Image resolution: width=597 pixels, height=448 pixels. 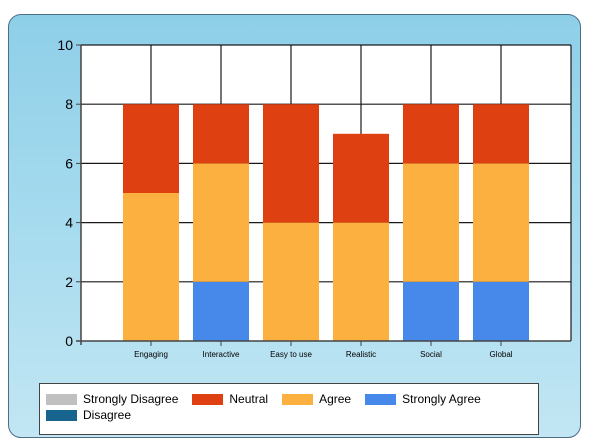 I want to click on legend-item-disagree: Disagree, so click(x=88, y=415).